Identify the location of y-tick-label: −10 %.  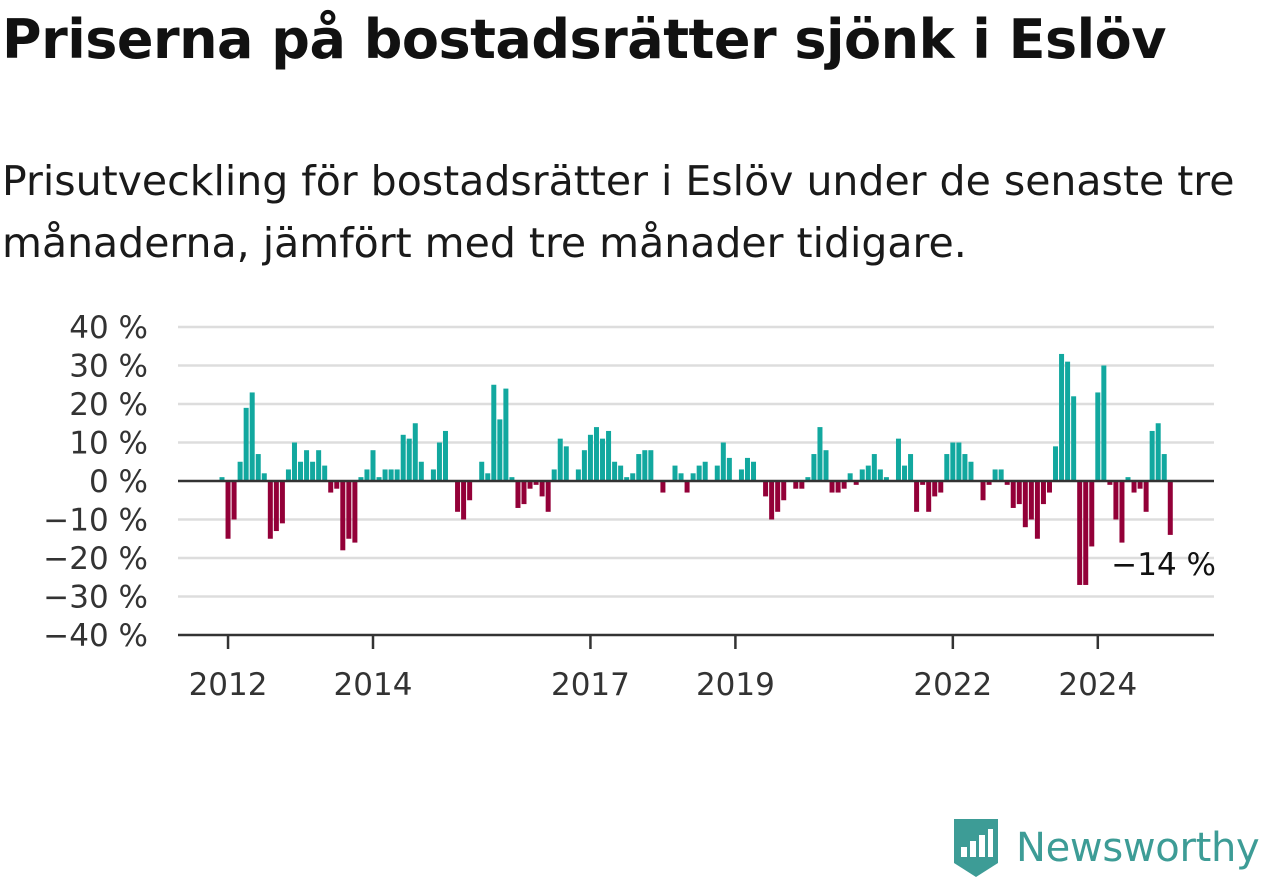
(95, 521).